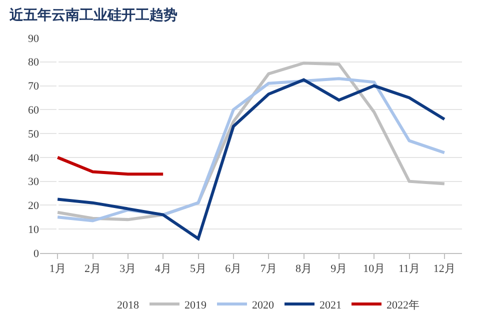  Describe the element at coordinates (233, 269) in the screenshot. I see `x-tick-label: 6月` at that location.